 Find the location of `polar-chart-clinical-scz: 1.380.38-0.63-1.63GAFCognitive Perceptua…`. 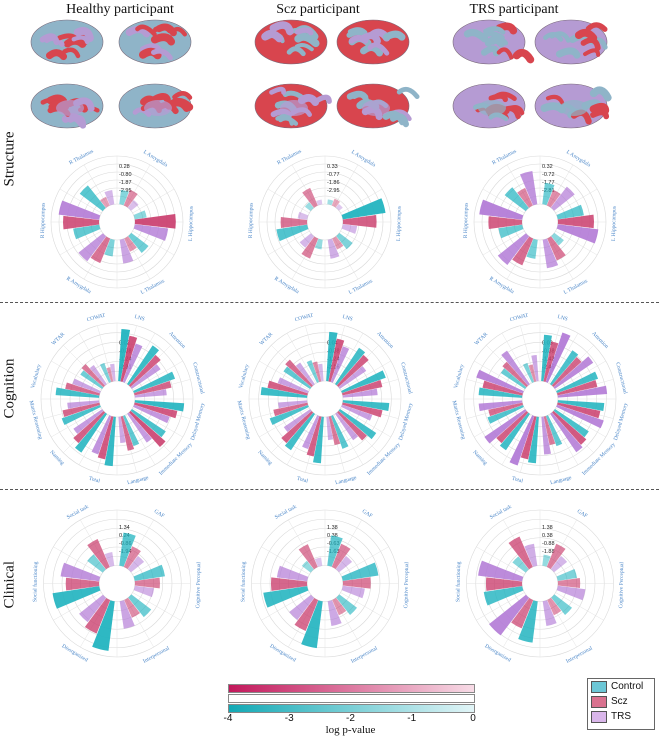

polar-chart-clinical-scz: 1.380.38-0.63-1.63GAFCognitive Perceptua… is located at coordinates (324, 584).